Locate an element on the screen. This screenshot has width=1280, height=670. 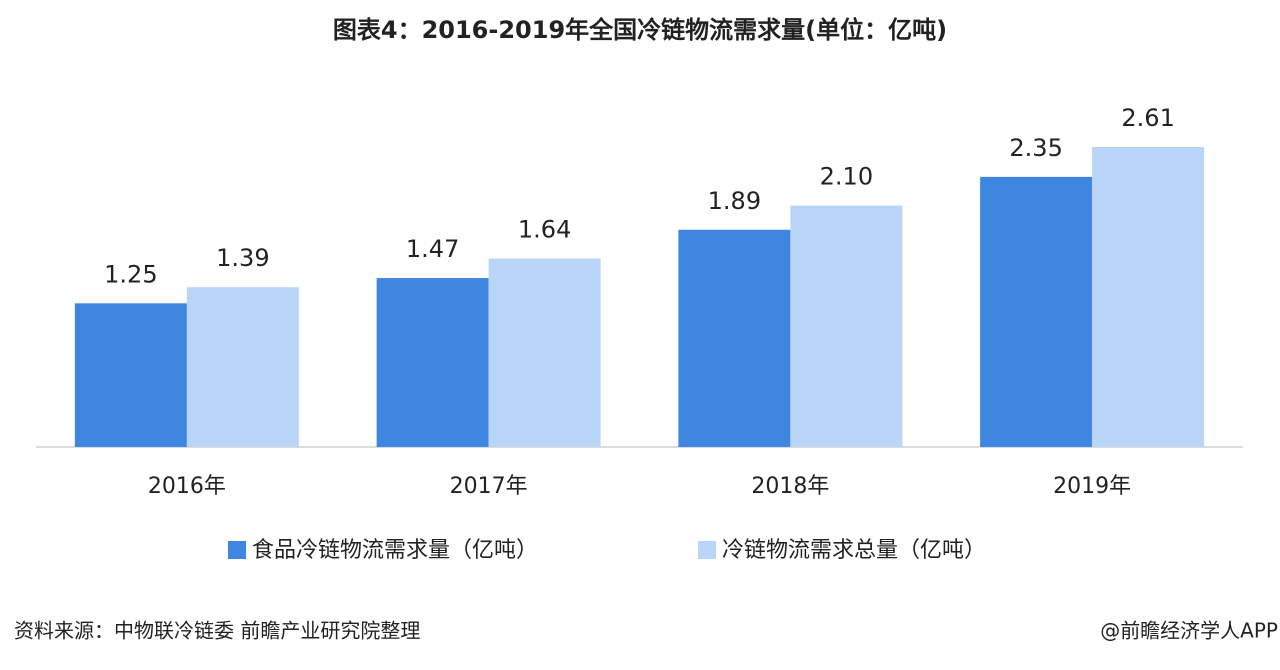
x-tick-label: 2016年 is located at coordinates (187, 486).